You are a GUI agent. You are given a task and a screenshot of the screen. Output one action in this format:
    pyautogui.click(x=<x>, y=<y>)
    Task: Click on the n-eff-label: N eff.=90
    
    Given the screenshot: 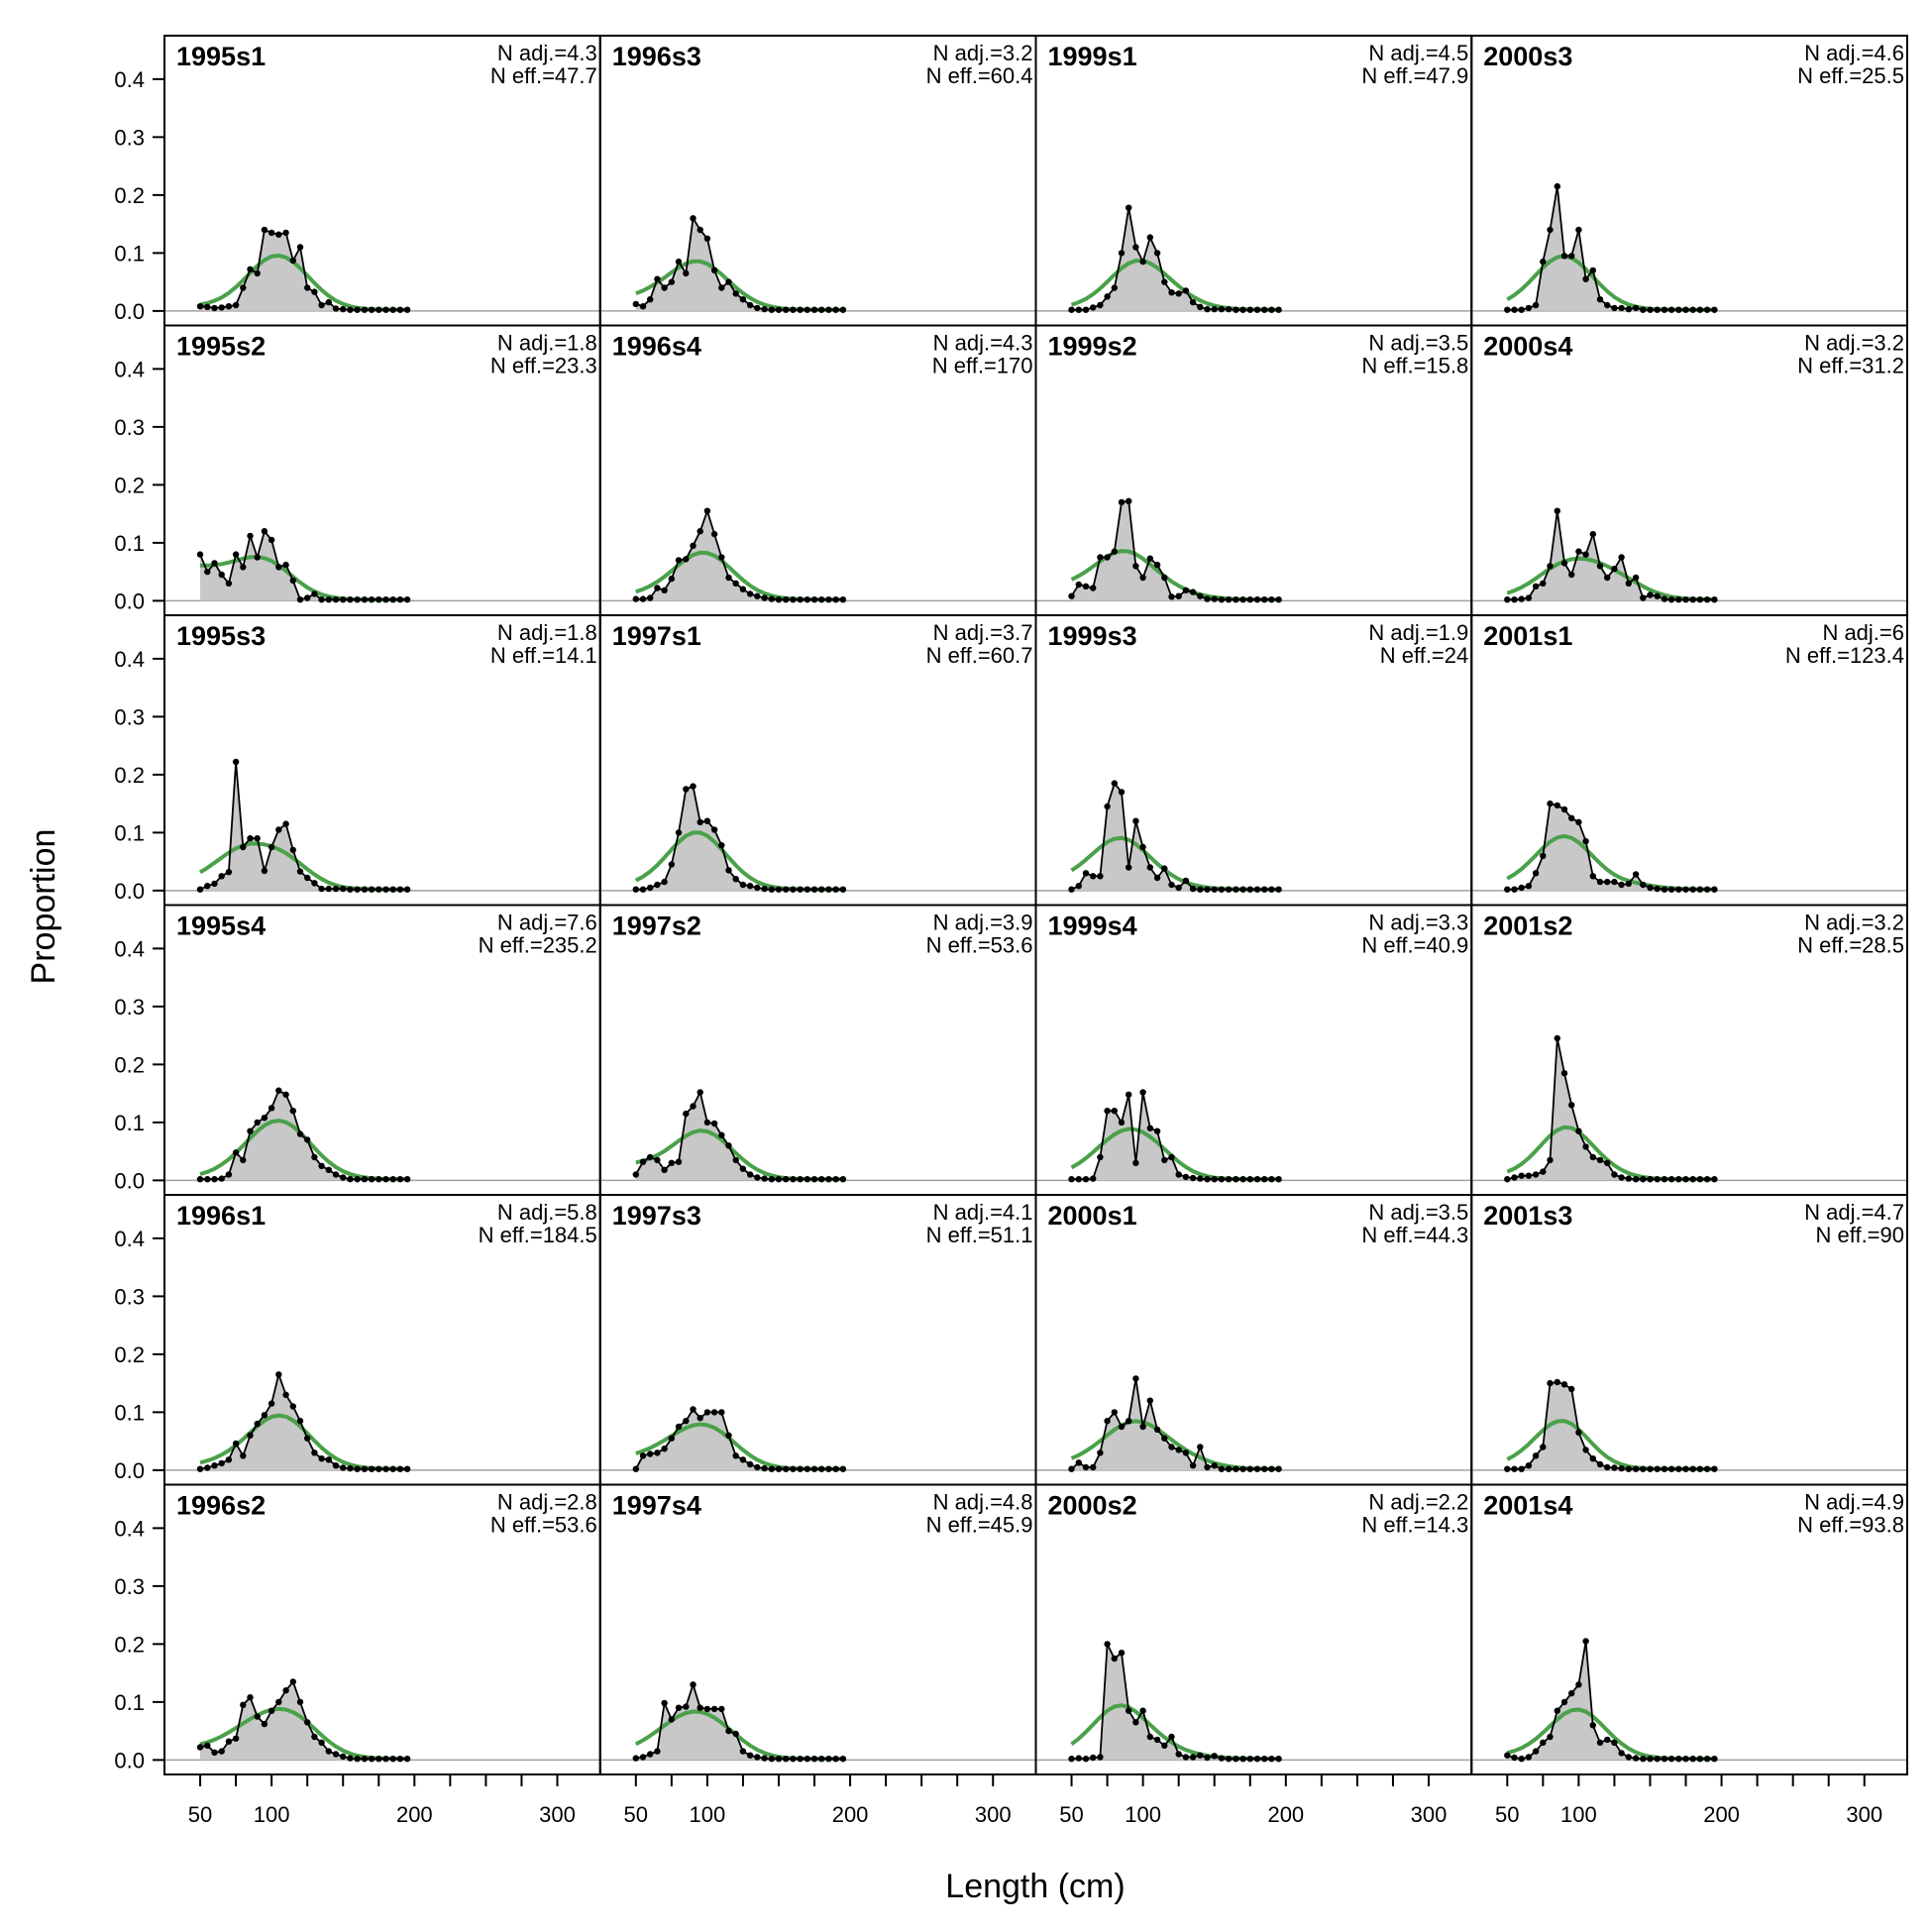 What is the action you would take?
    pyautogui.click(x=1861, y=1235)
    